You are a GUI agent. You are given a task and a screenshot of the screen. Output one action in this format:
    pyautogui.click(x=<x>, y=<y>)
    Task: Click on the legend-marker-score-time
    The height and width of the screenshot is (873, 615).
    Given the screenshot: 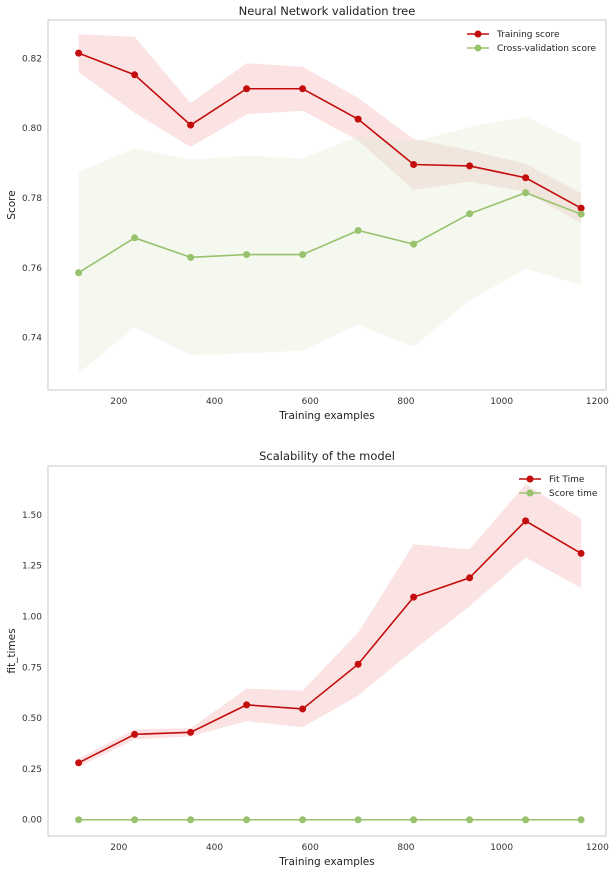 What is the action you would take?
    pyautogui.click(x=530, y=493)
    